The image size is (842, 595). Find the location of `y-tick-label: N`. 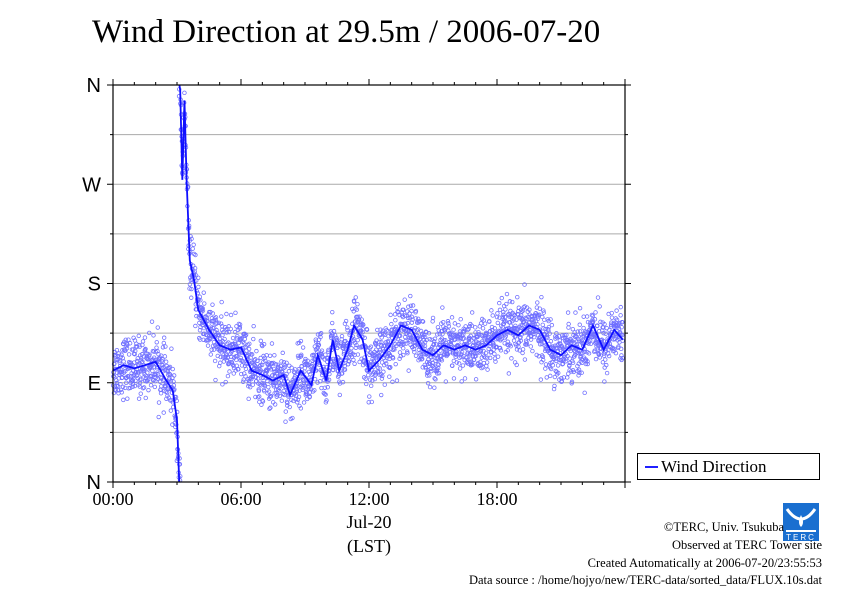

y-tick-label: N is located at coordinates (94, 483).